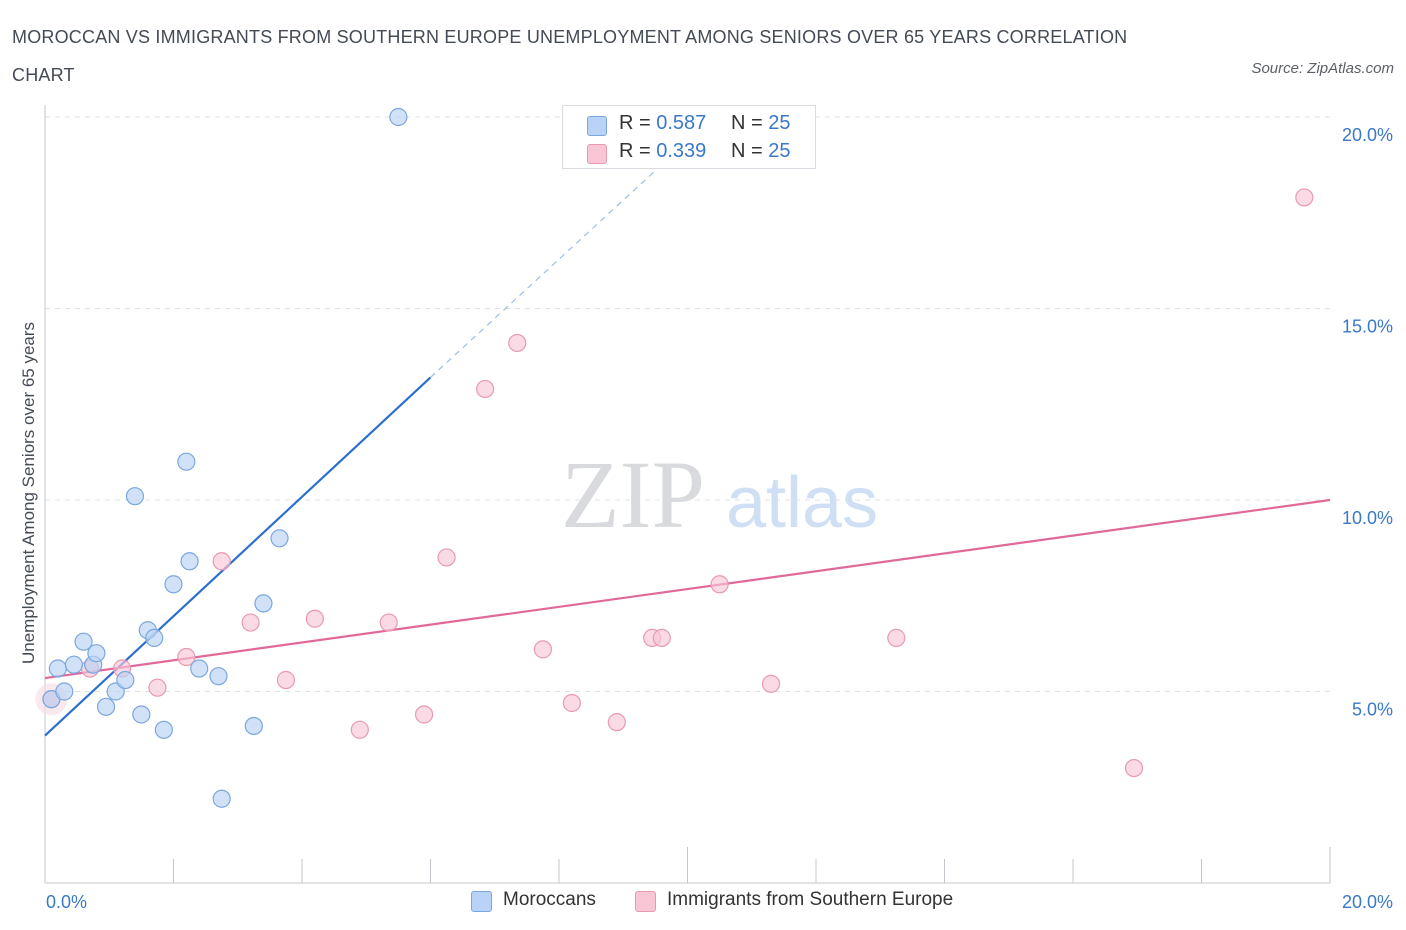 The width and height of the screenshot is (1406, 930). What do you see at coordinates (681, 151) in the screenshot?
I see `immigrants-r-value: 0.339` at bounding box center [681, 151].